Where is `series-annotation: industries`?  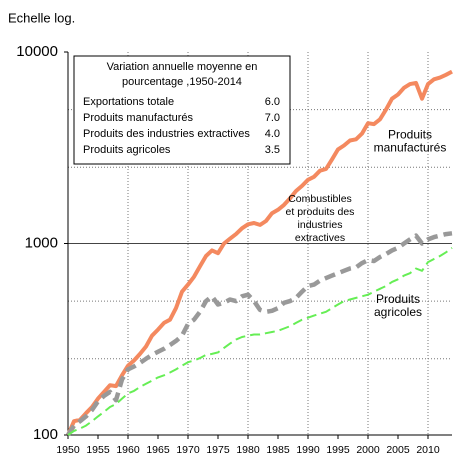
series-annotation: industries is located at coordinates (320, 225).